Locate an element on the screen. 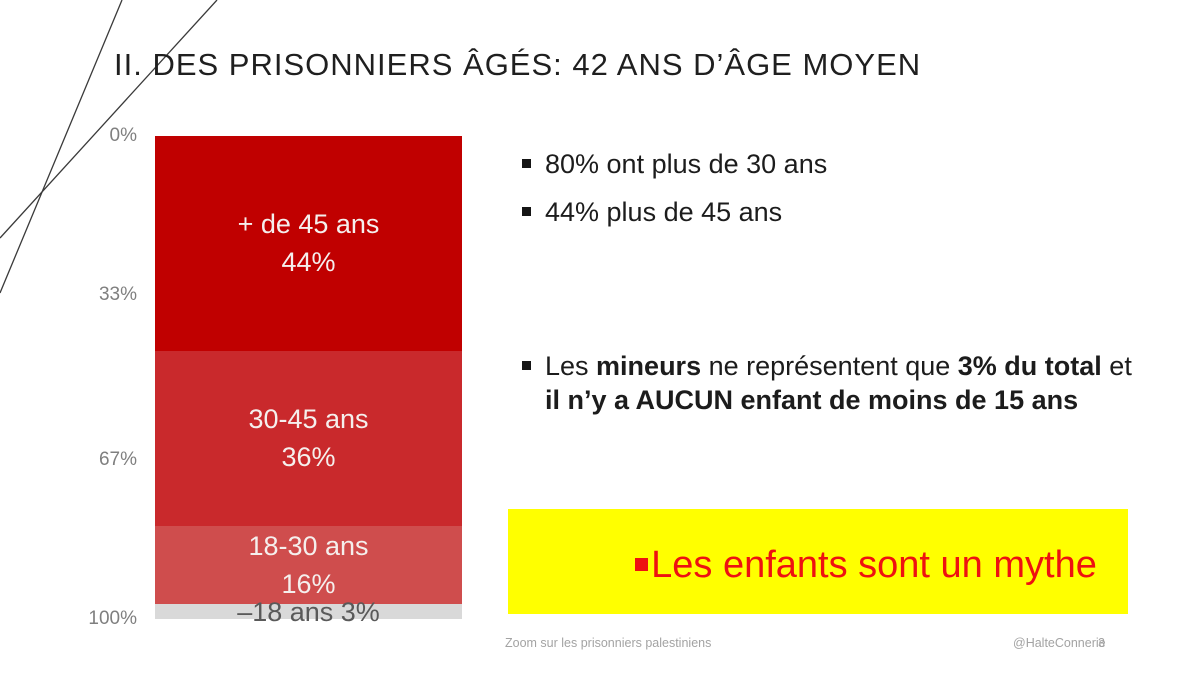 Image resolution: width=1200 pixels, height=673 pixels. bullet-item: 44% plus de 45 ans is located at coordinates (834, 212).